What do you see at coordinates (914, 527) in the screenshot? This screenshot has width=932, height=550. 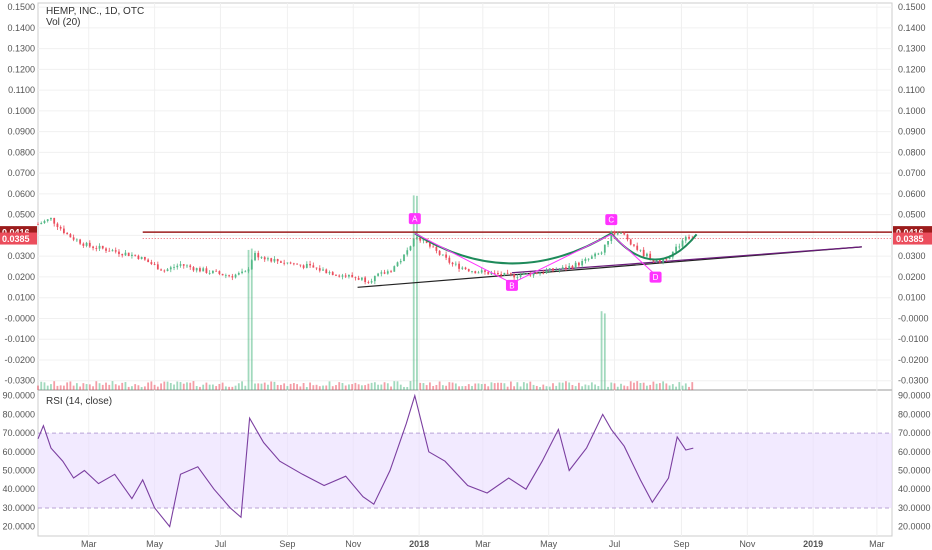 I see `rsi-tick-right: 20.0000` at bounding box center [914, 527].